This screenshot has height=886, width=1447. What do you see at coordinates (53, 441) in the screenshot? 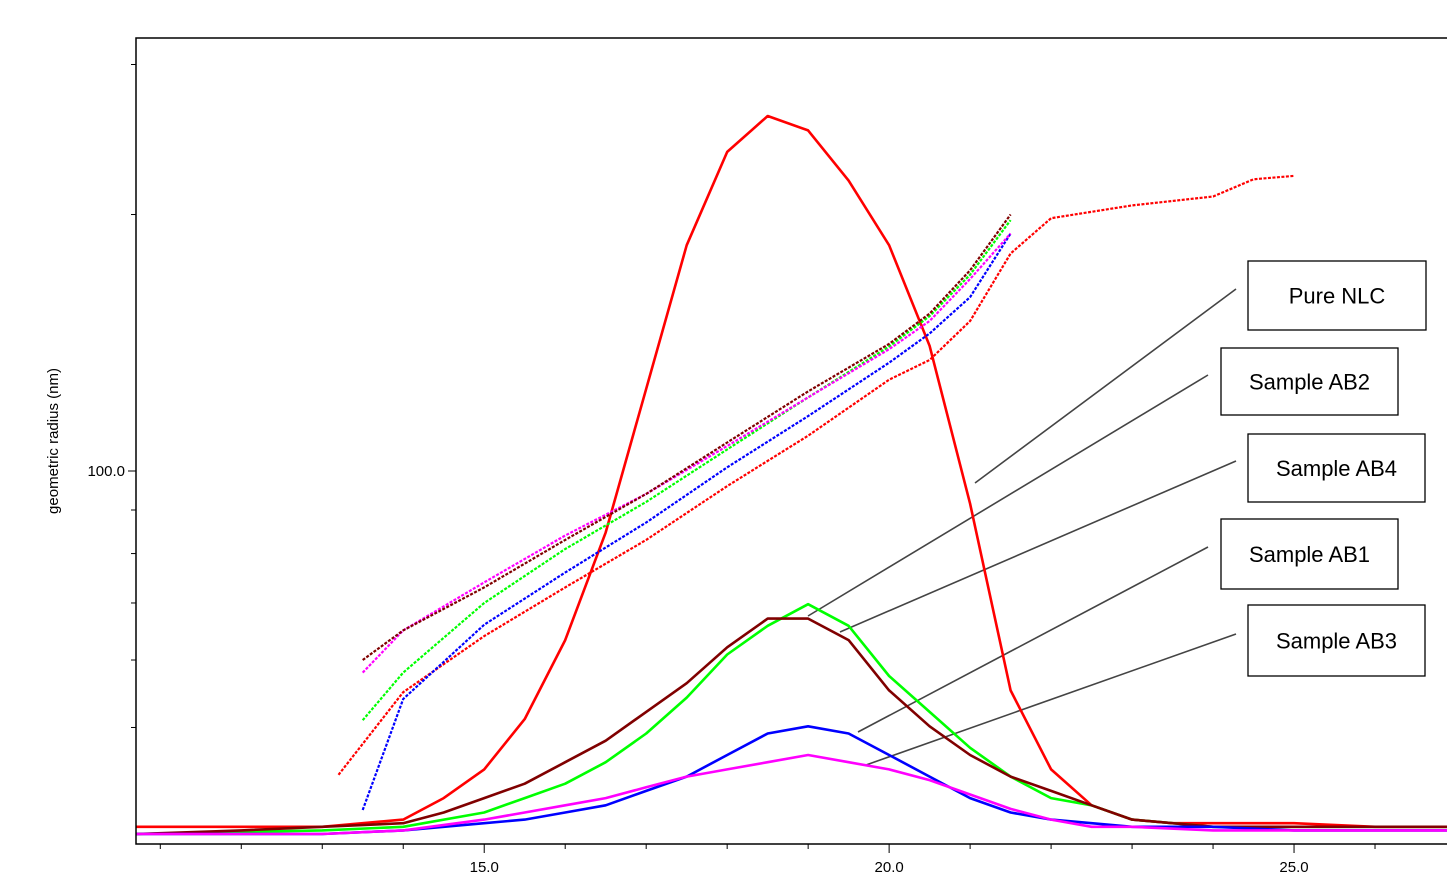
I see `y-axis-label: geometric radius (nm)` at bounding box center [53, 441].